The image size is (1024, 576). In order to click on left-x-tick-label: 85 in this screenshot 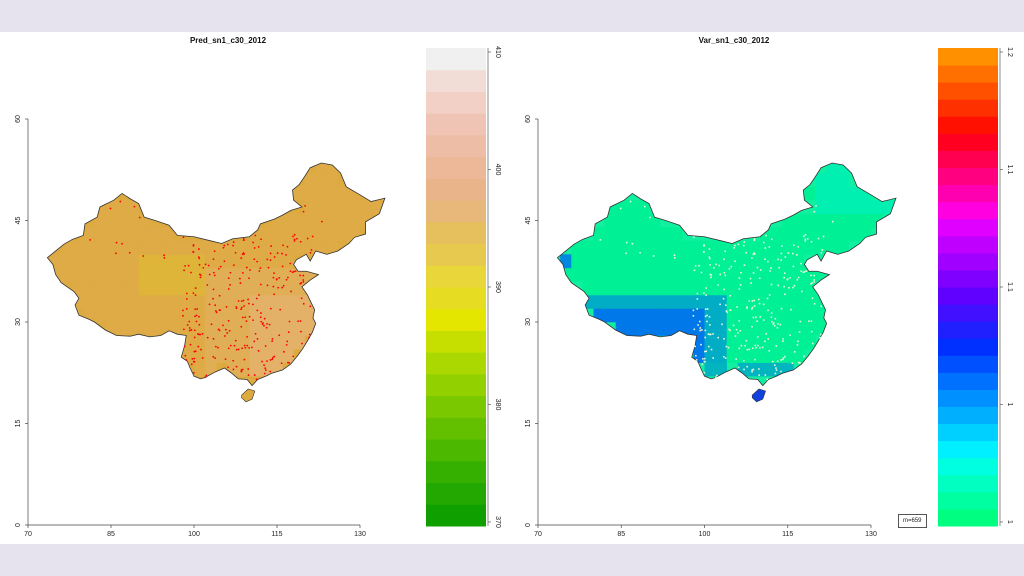, I will do `click(111, 534)`.